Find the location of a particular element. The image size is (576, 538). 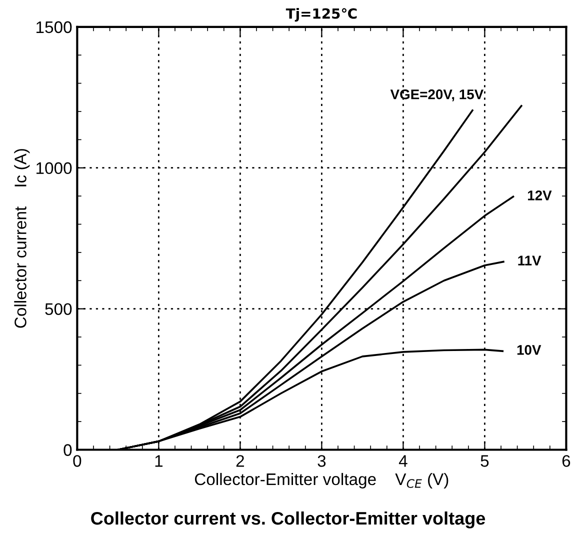

x-tick-label: 3 is located at coordinates (322, 461).